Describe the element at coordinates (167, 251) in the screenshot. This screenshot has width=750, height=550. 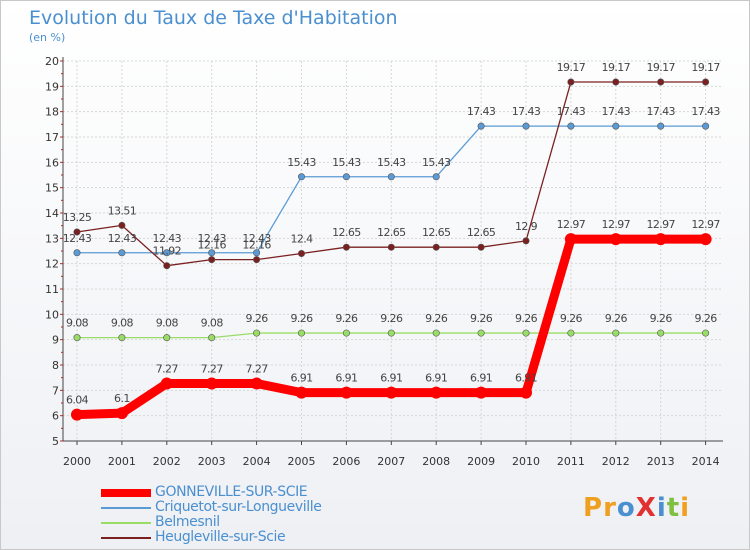
I see `data-label: 11.92` at that location.